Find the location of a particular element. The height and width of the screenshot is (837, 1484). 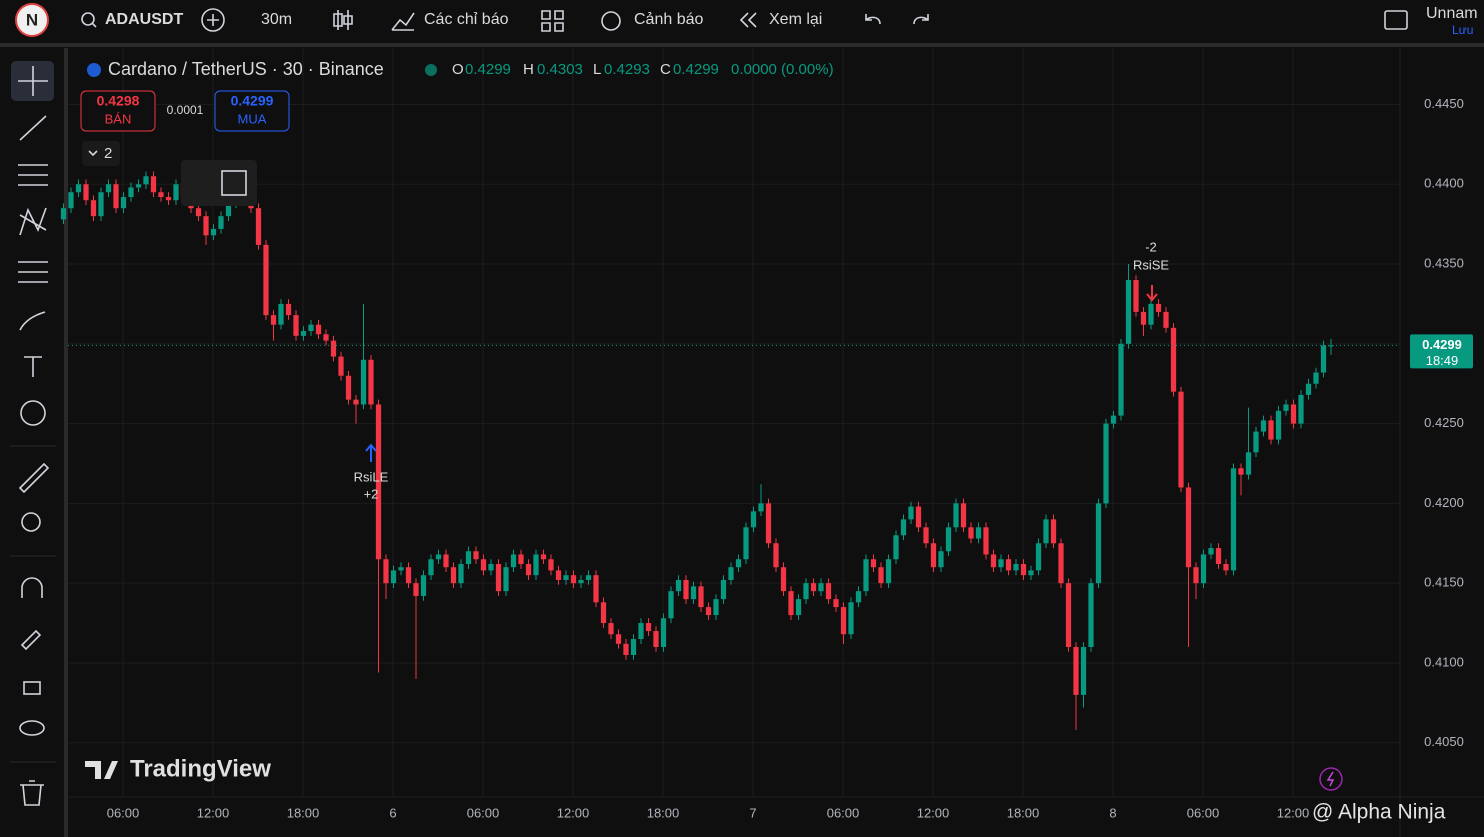

fib-tool is located at coordinates (33, 175).